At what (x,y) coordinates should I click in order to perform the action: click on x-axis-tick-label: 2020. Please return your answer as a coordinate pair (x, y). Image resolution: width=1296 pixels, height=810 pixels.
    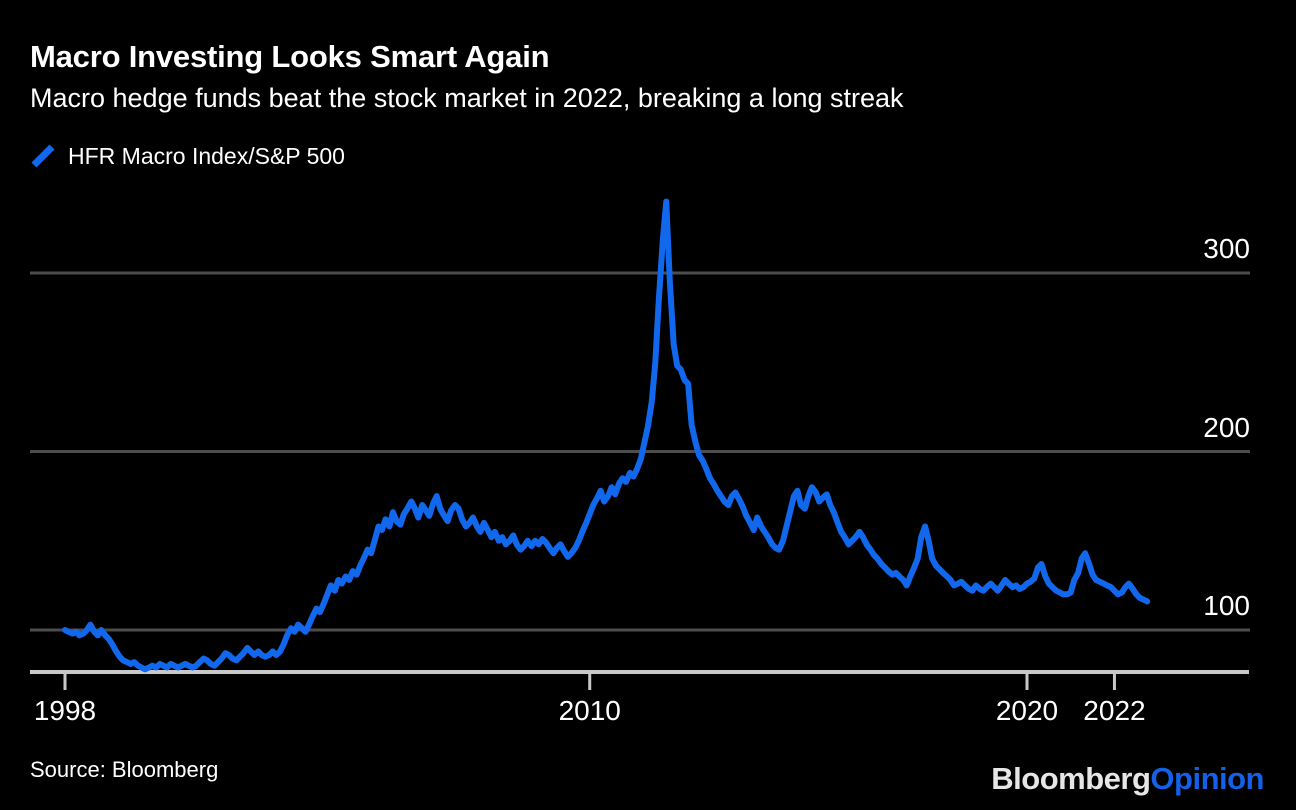
    Looking at the image, I should click on (1027, 710).